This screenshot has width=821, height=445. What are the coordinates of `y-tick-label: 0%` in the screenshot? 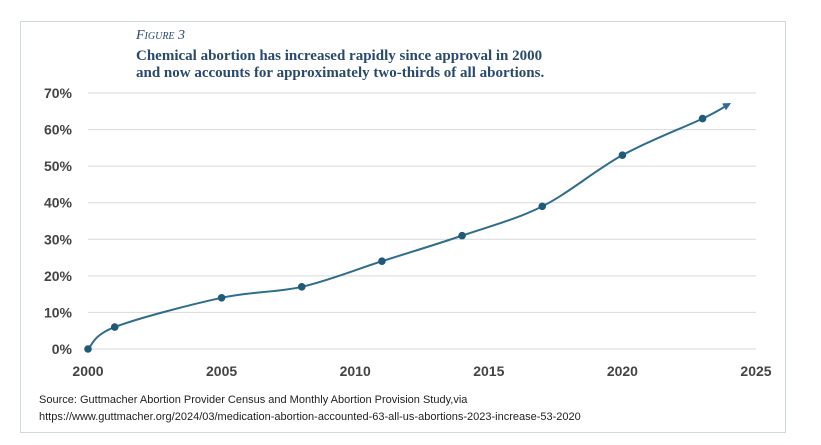 It's located at (62, 349).